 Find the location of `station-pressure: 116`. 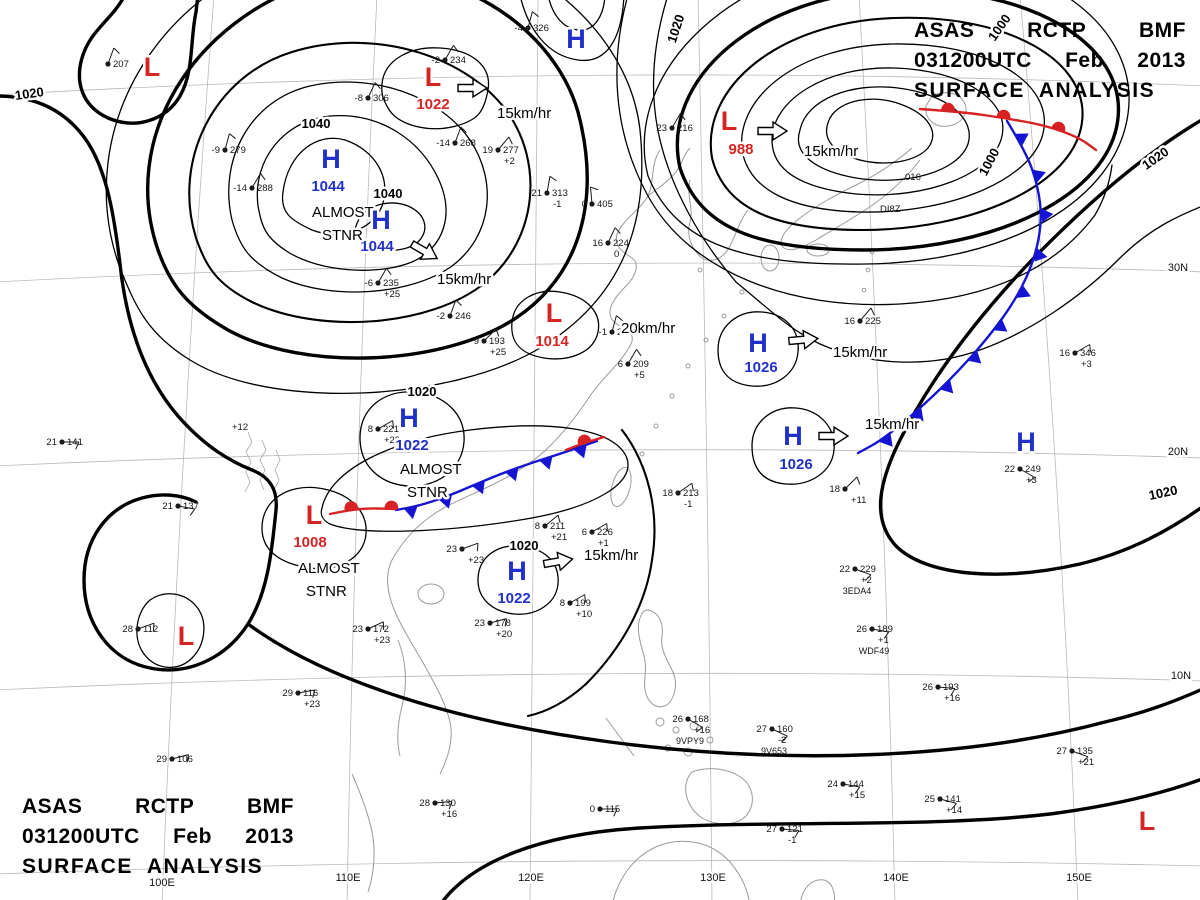

station-pressure: 116 is located at coordinates (310, 693).